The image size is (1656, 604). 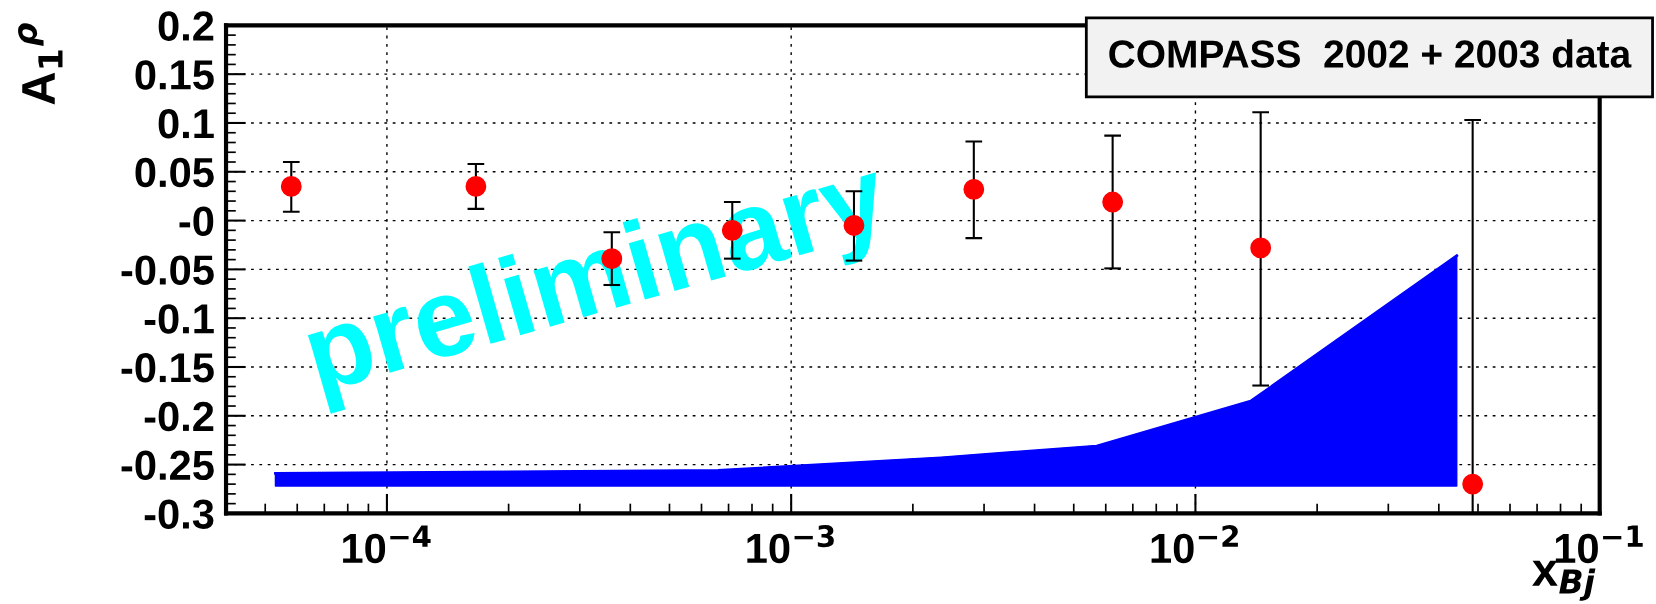 What do you see at coordinates (186, 26) in the screenshot?
I see `y-tick-label: 0.2` at bounding box center [186, 26].